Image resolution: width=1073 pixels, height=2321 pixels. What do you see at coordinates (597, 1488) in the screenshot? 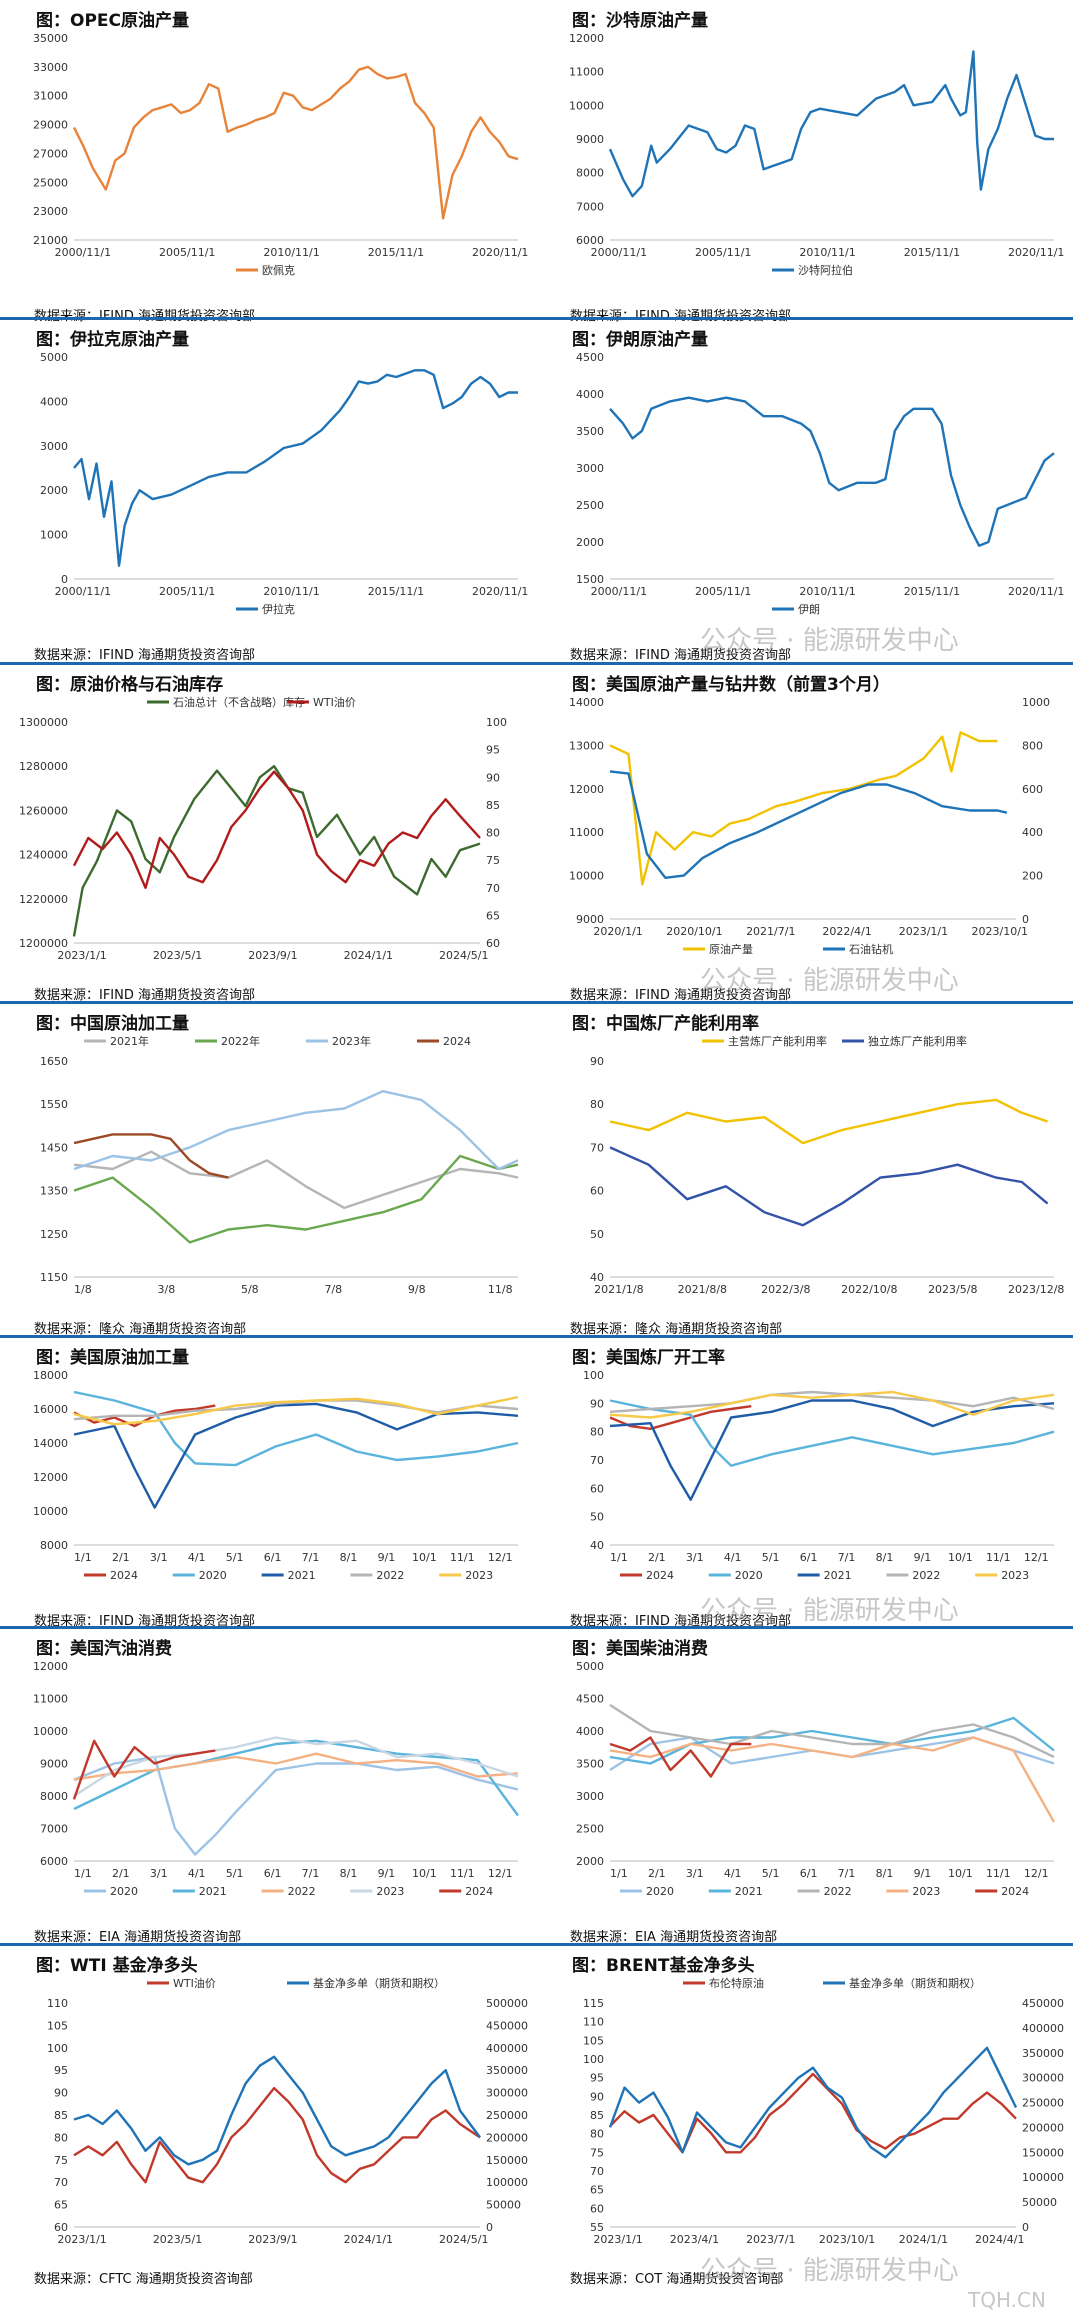
I see `y-tick-label: 60` at bounding box center [597, 1488].